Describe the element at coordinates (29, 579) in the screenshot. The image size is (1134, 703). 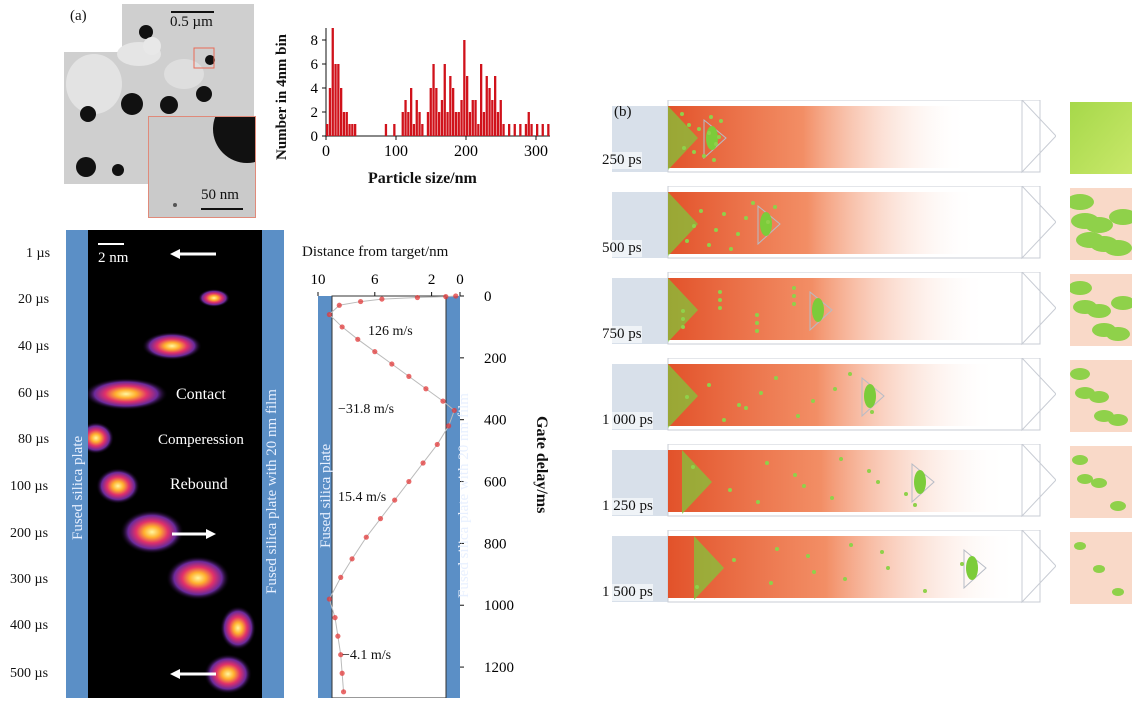
I see `time-label: 300 µs` at that location.